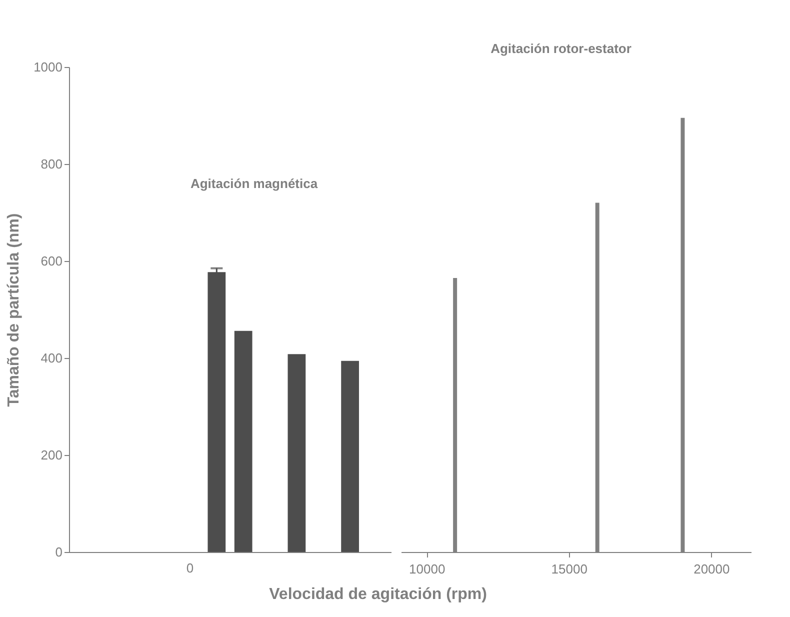 The image size is (790, 617). Describe the element at coordinates (58, 552) in the screenshot. I see `y-tick-label: 0` at that location.